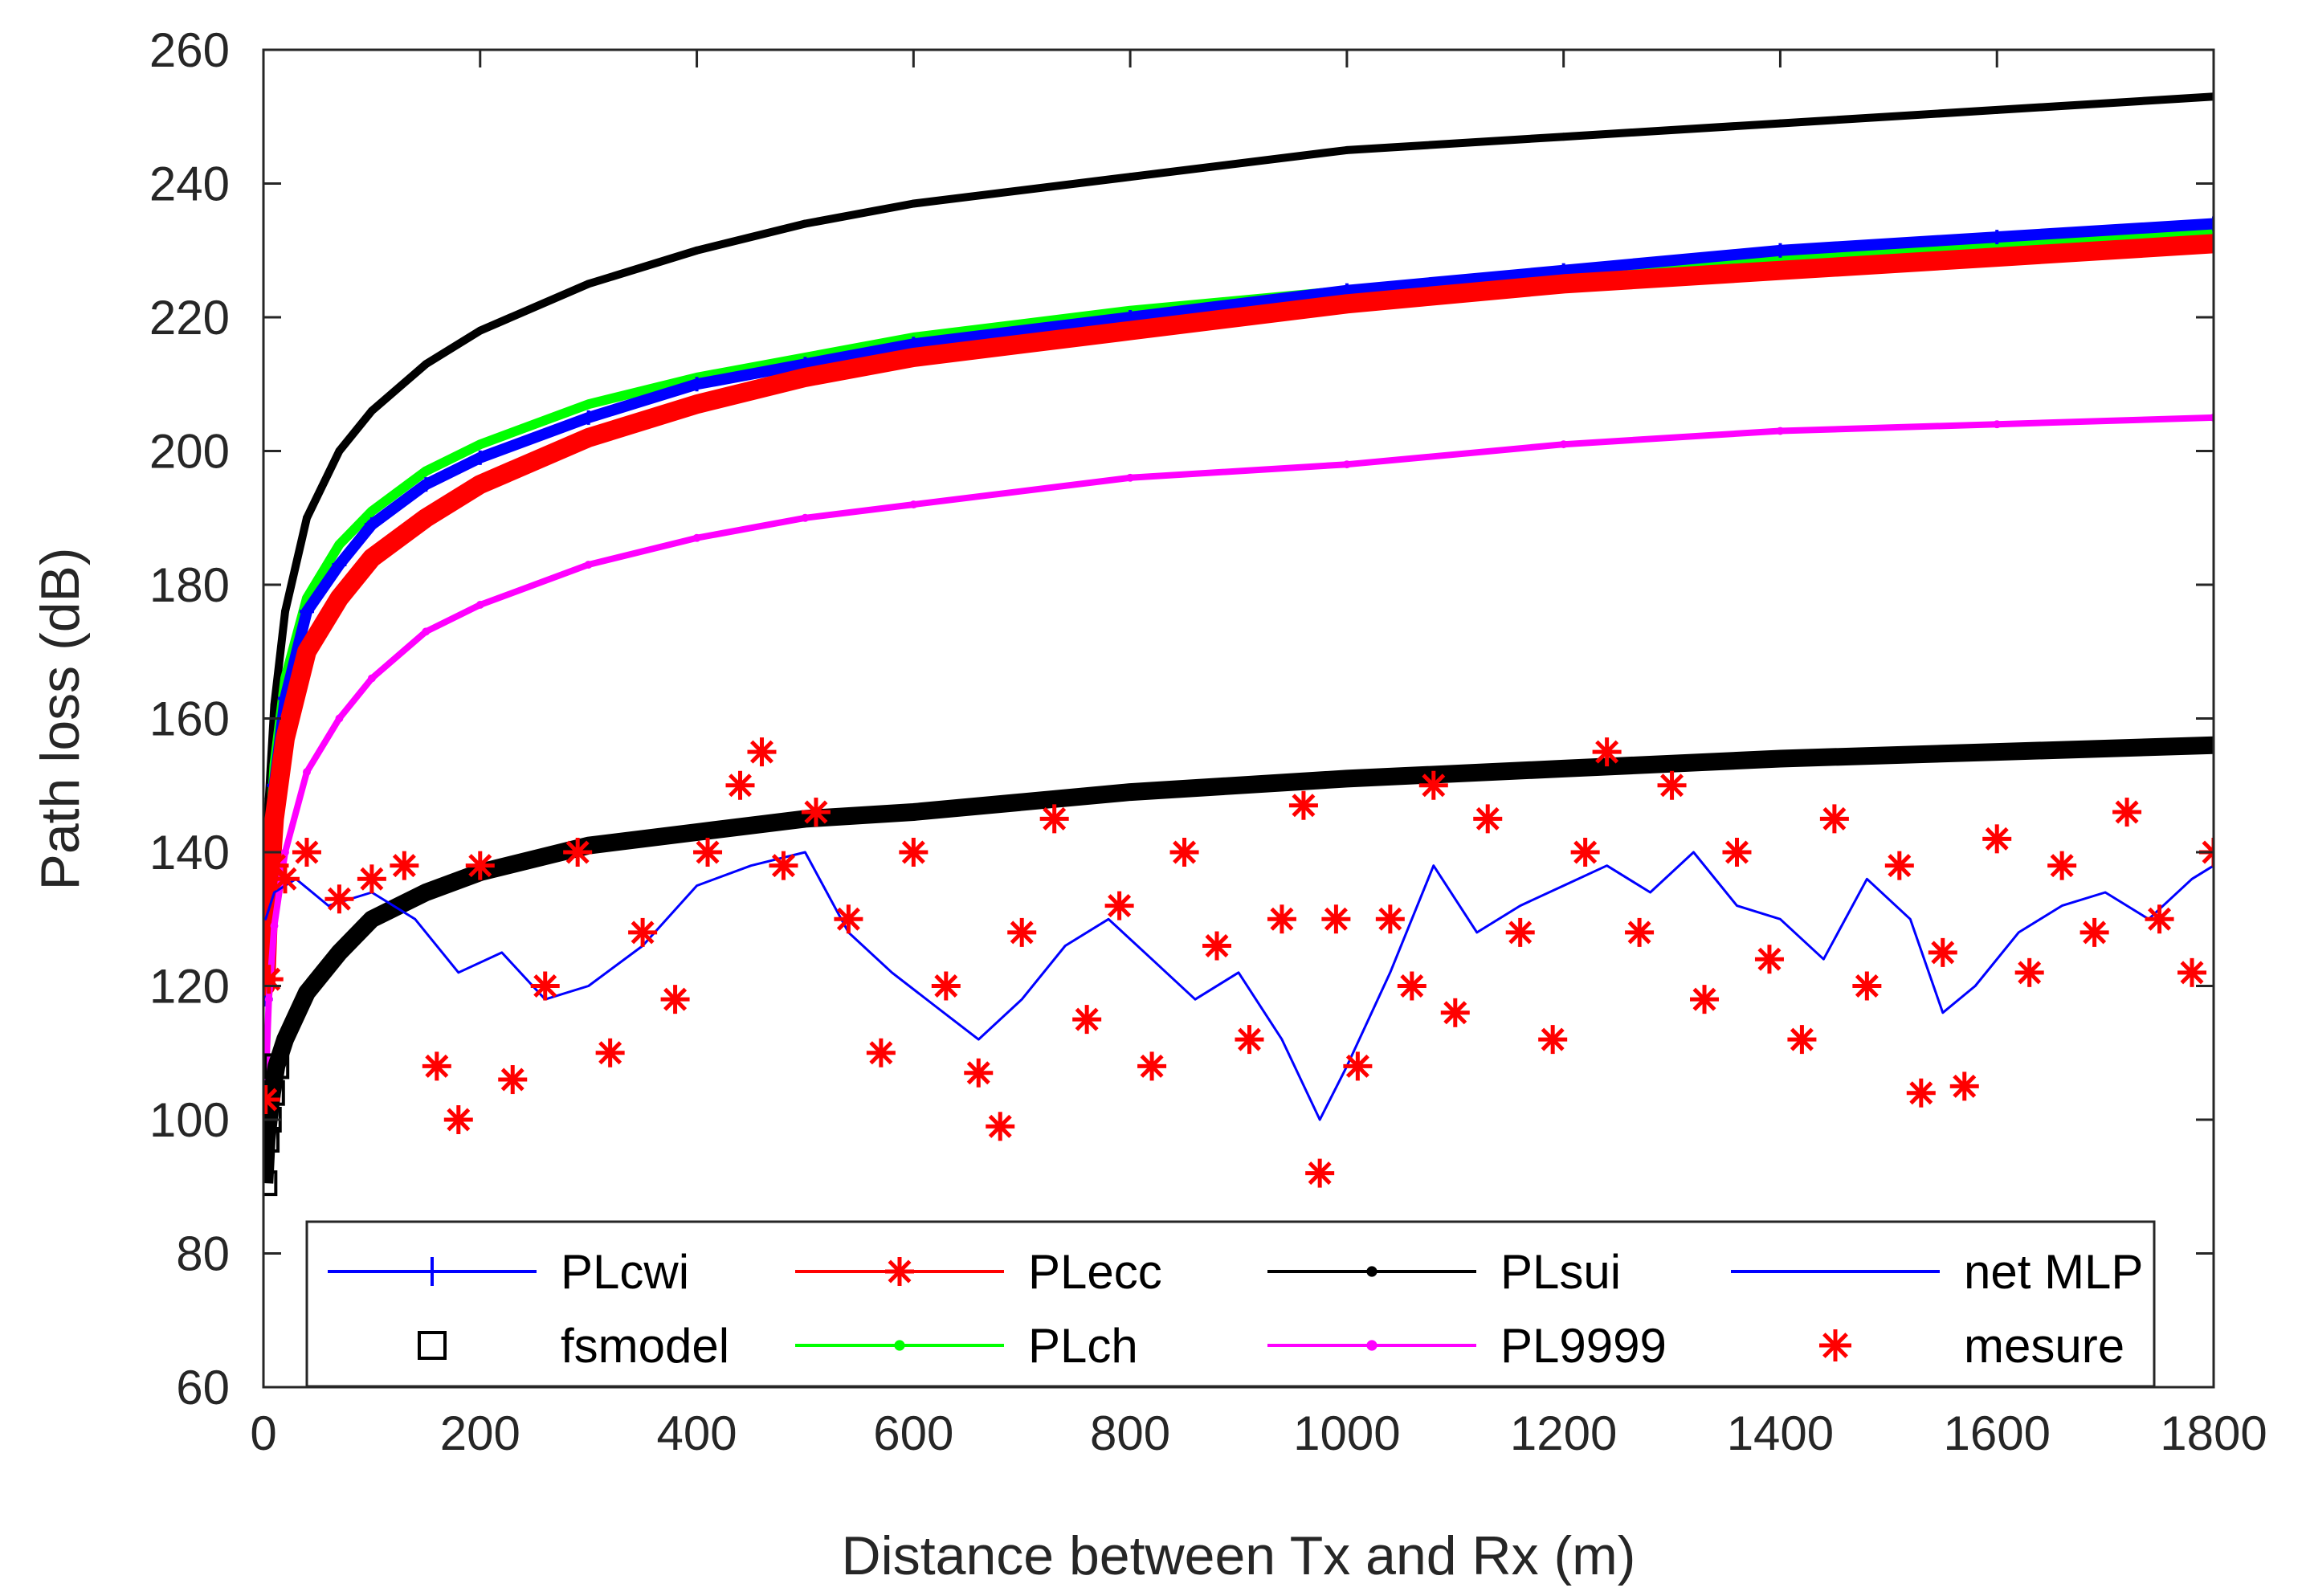 This screenshot has width=2306, height=1596. What do you see at coordinates (189, 987) in the screenshot?
I see `y-tick-label: 120` at bounding box center [189, 987].